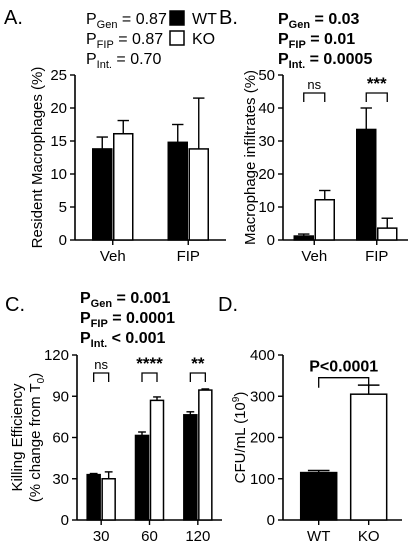  Describe the element at coordinates (149, 363) in the screenshot. I see `significance-label: ****` at that location.